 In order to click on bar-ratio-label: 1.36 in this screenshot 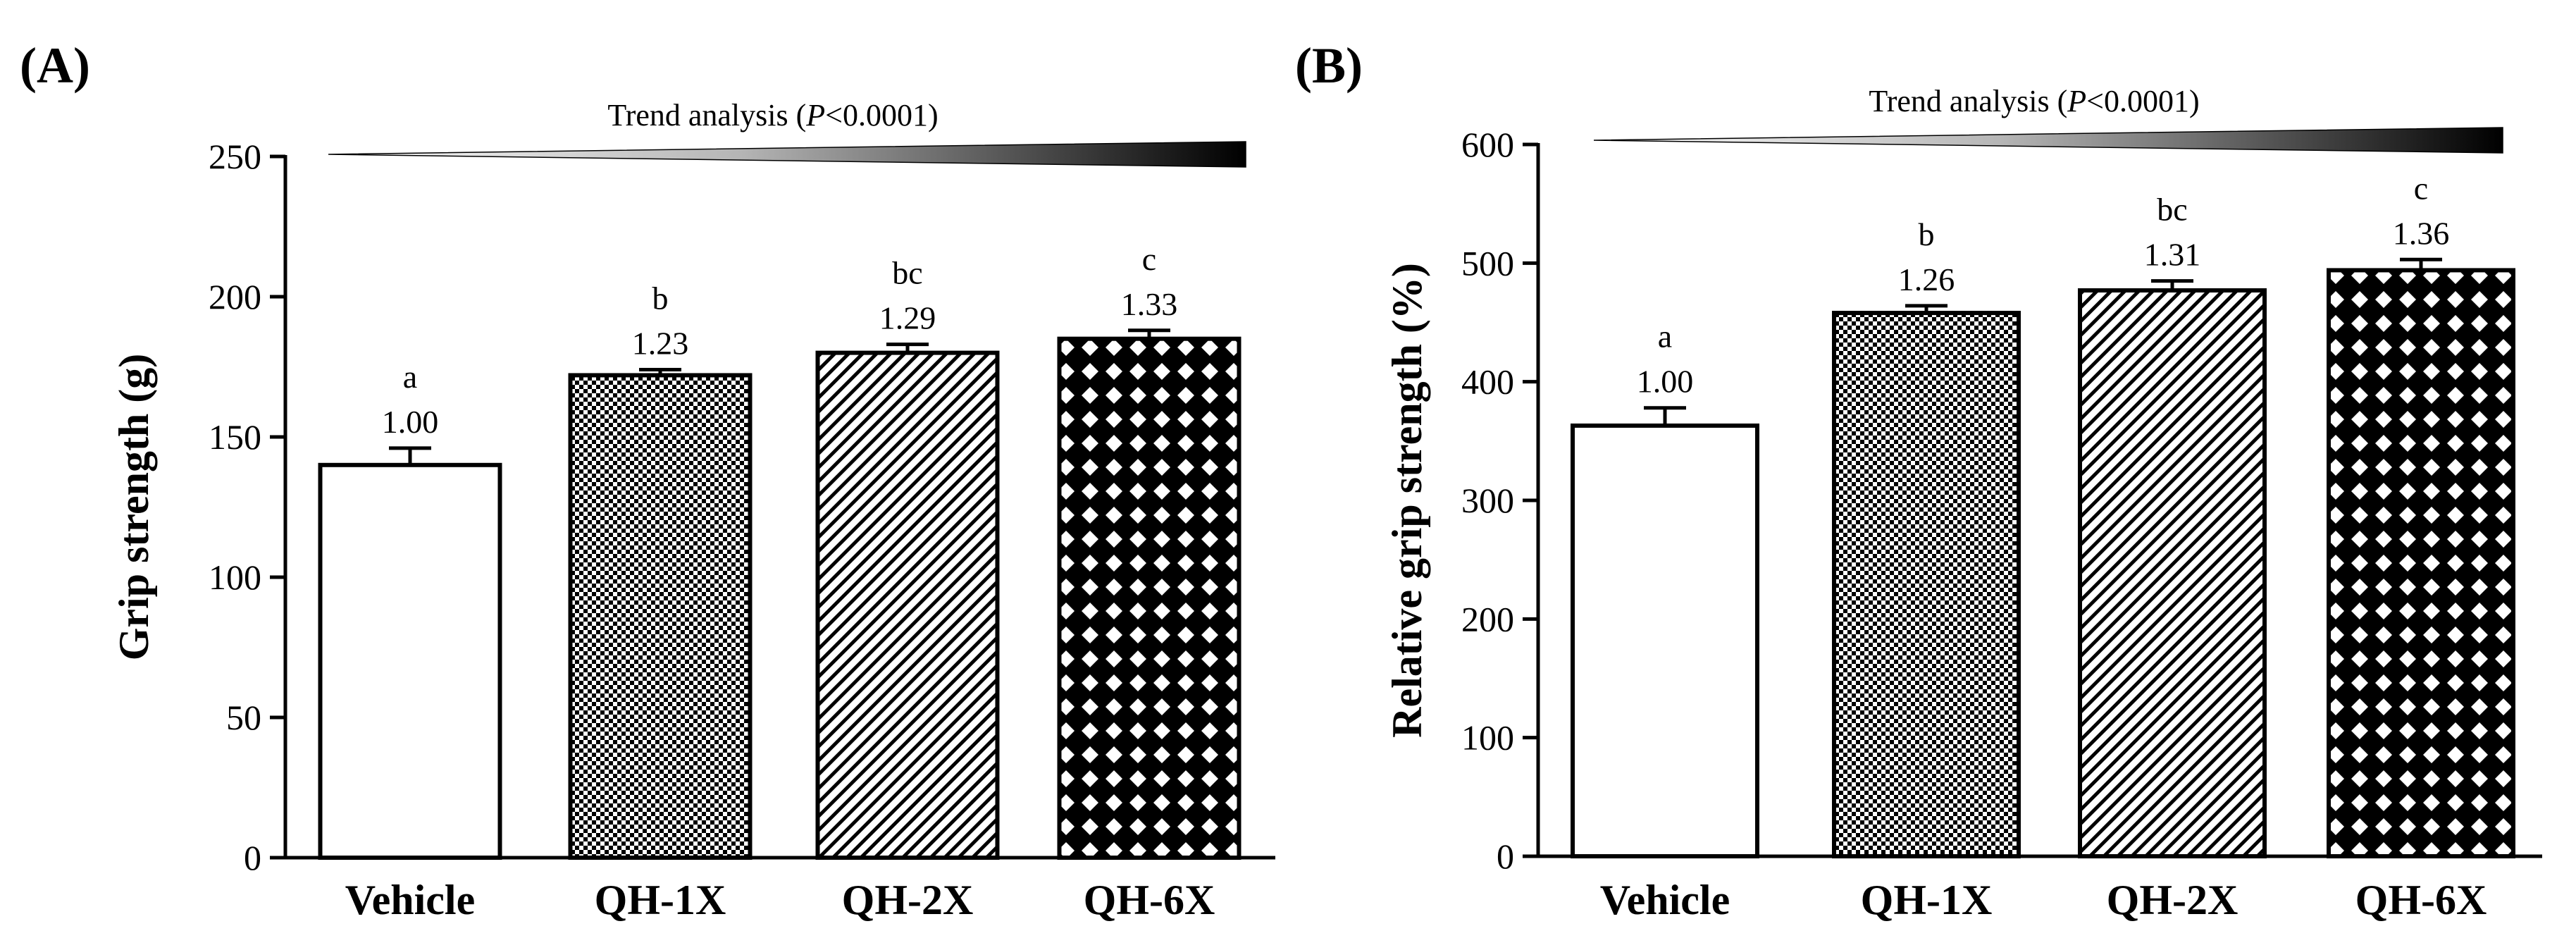, I will do `click(2421, 233)`.